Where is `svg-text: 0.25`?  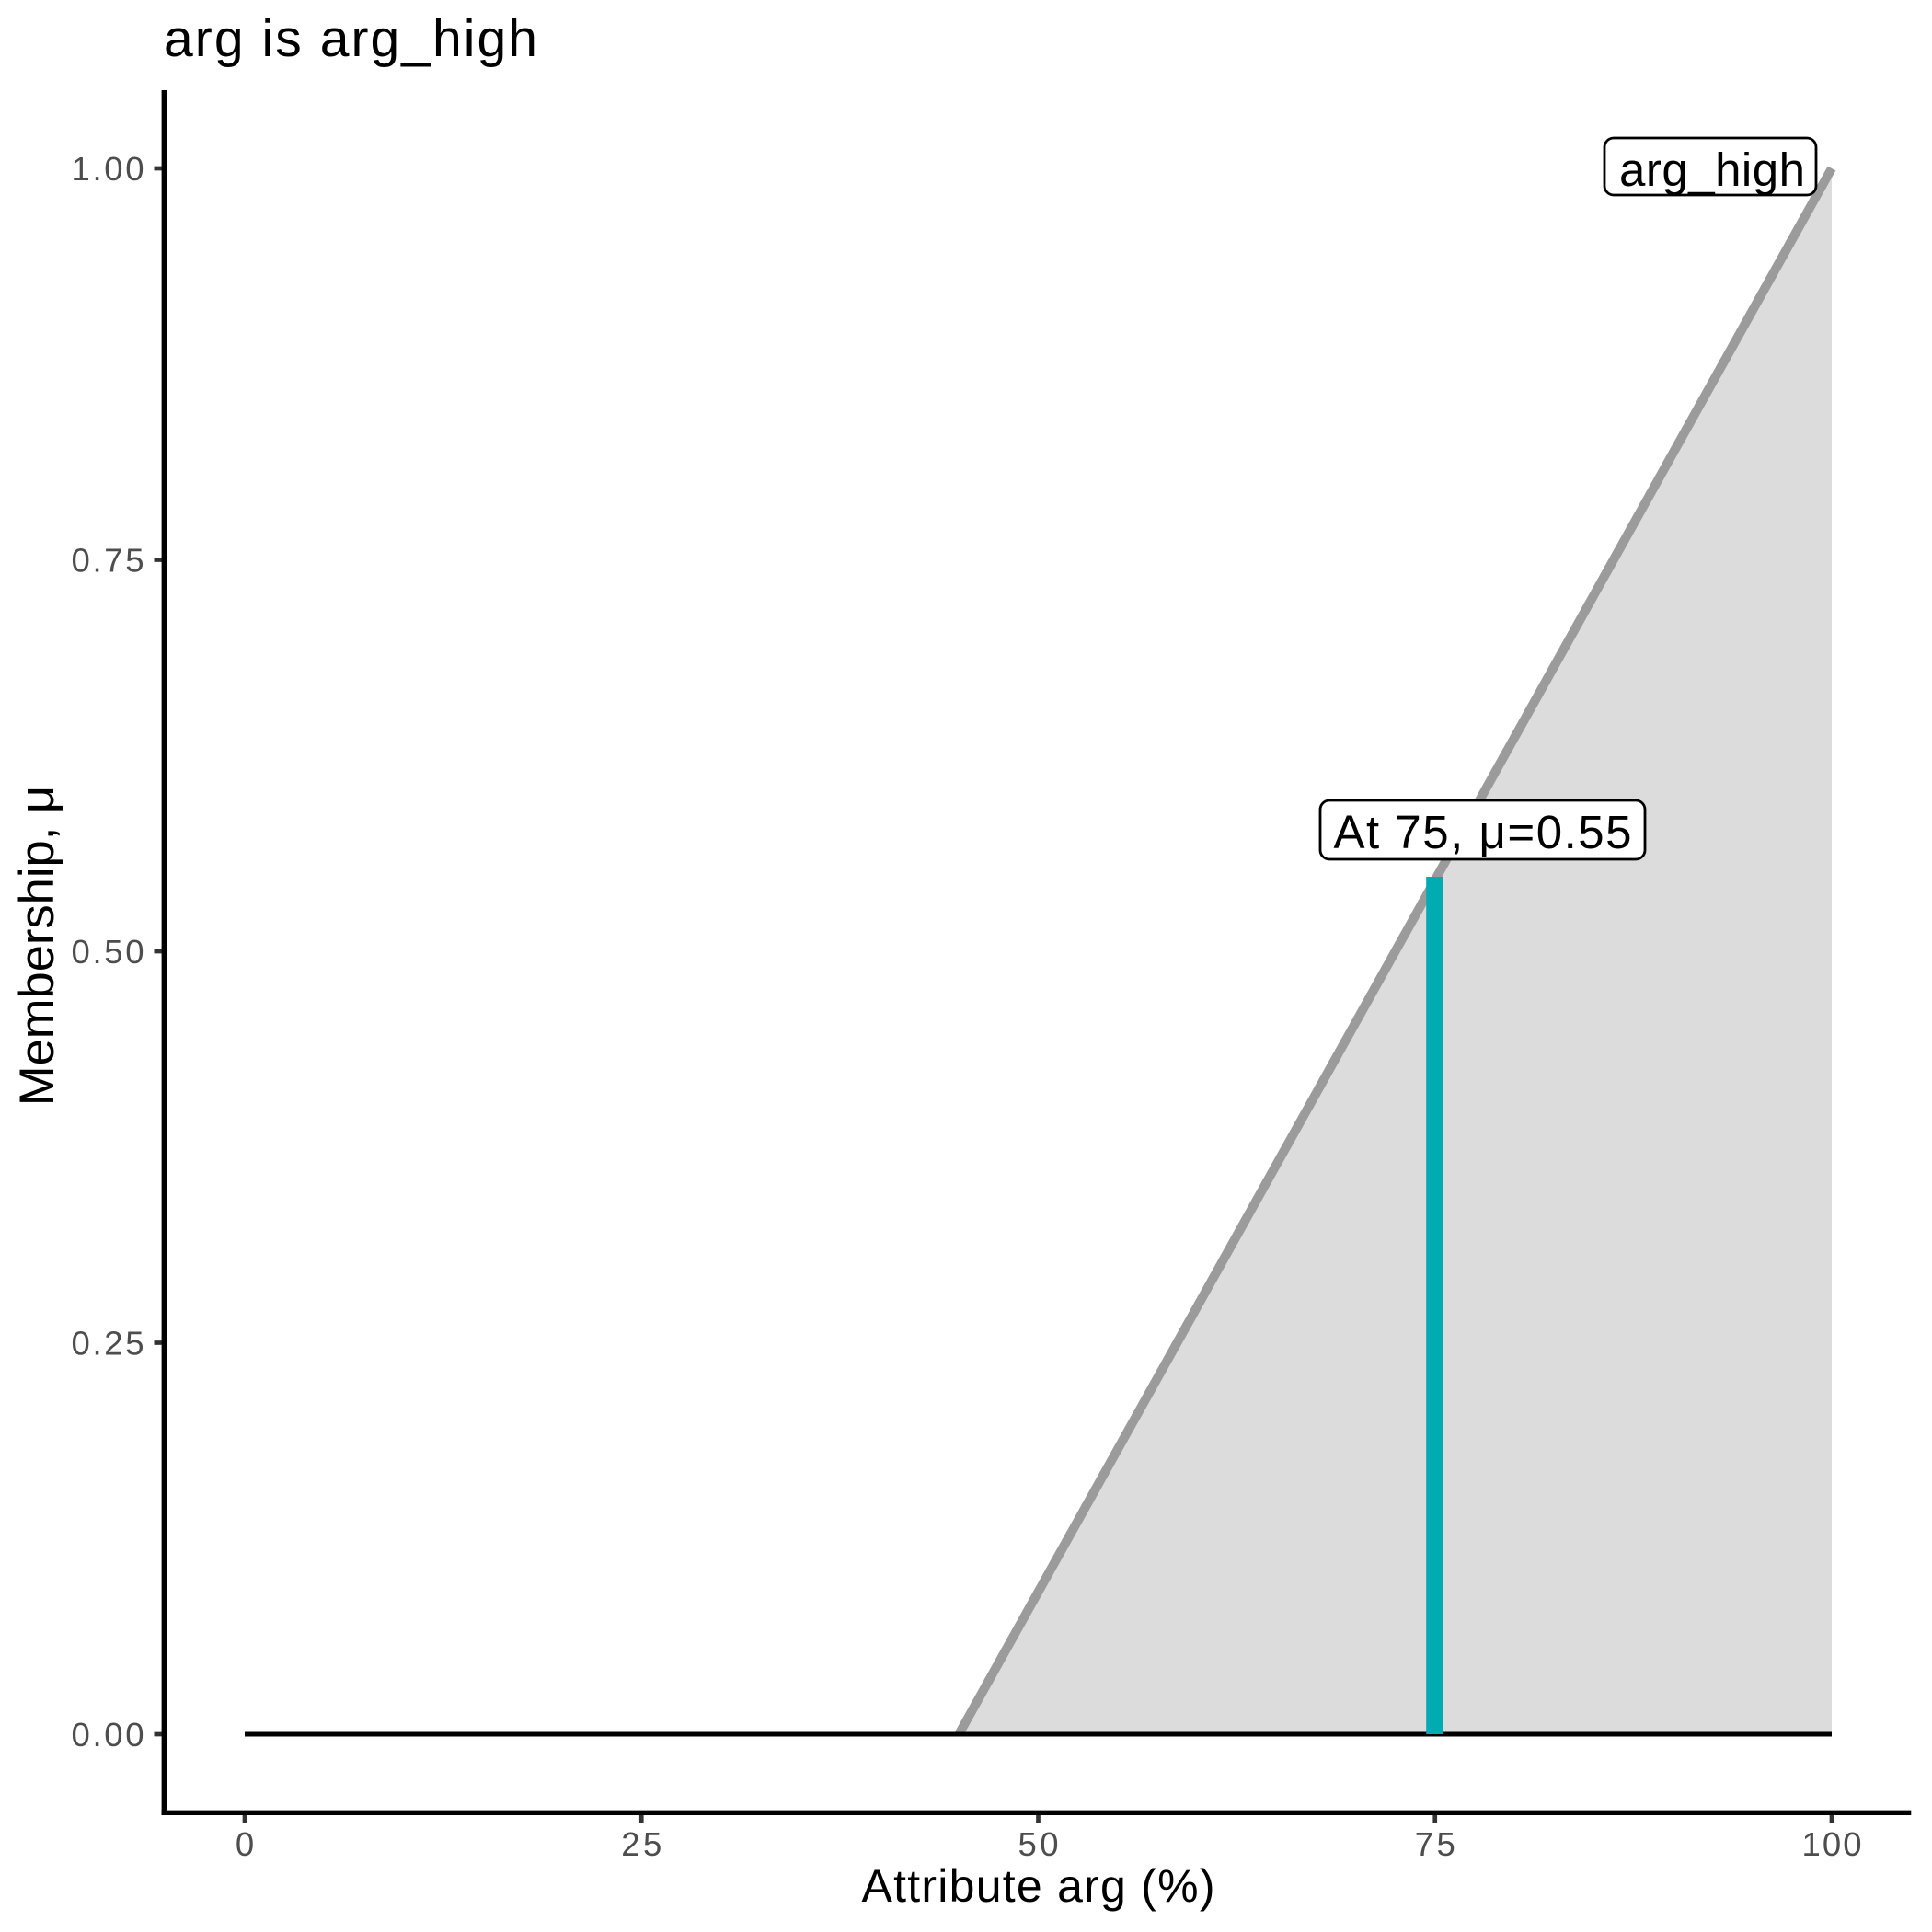
svg-text: 0.25 is located at coordinates (108, 1344).